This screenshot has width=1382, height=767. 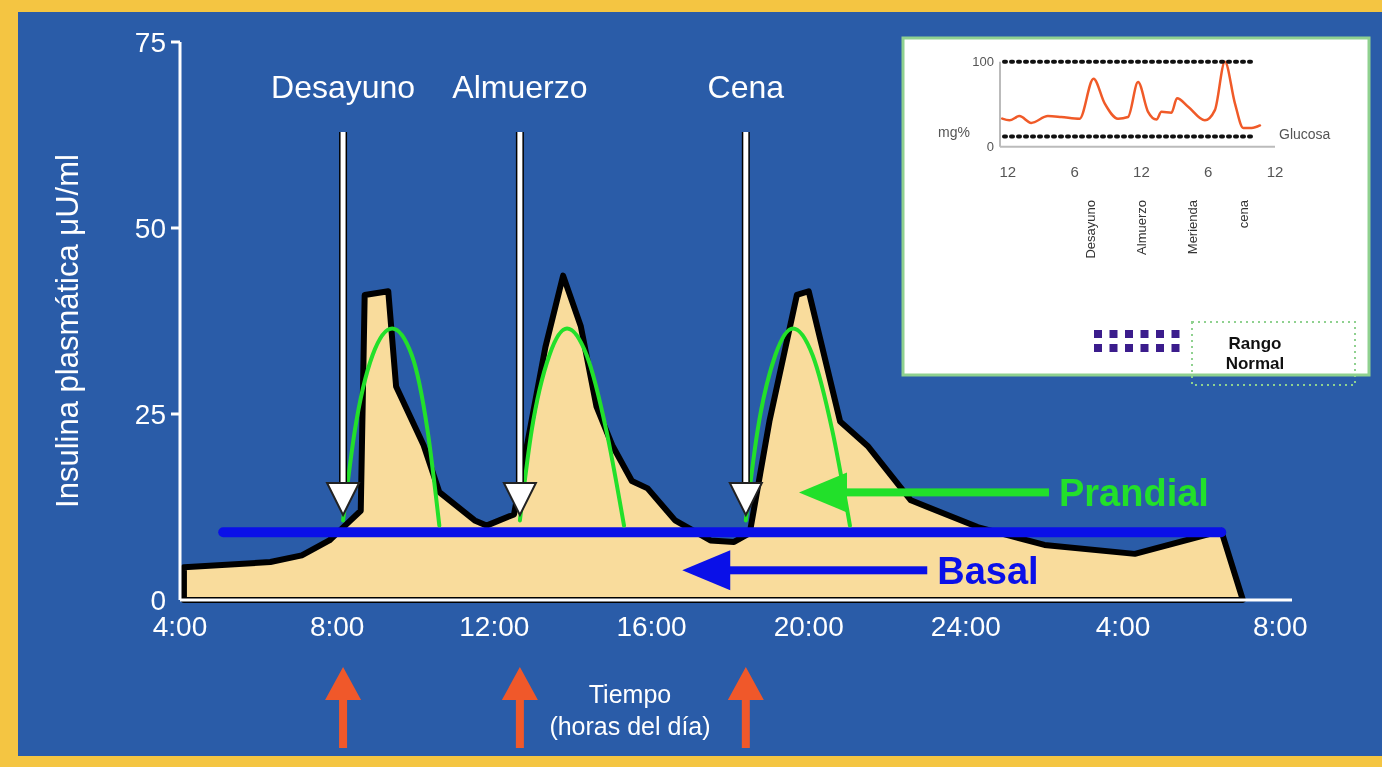 I want to click on y-tick-label: 100, so click(x=983, y=62).